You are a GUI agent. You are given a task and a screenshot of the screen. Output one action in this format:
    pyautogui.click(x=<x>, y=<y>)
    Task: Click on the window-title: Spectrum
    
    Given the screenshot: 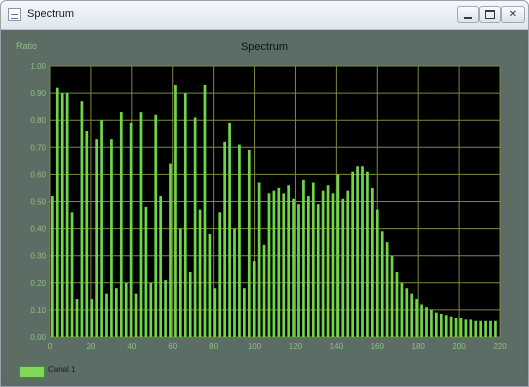 What is the action you would take?
    pyautogui.click(x=51, y=14)
    